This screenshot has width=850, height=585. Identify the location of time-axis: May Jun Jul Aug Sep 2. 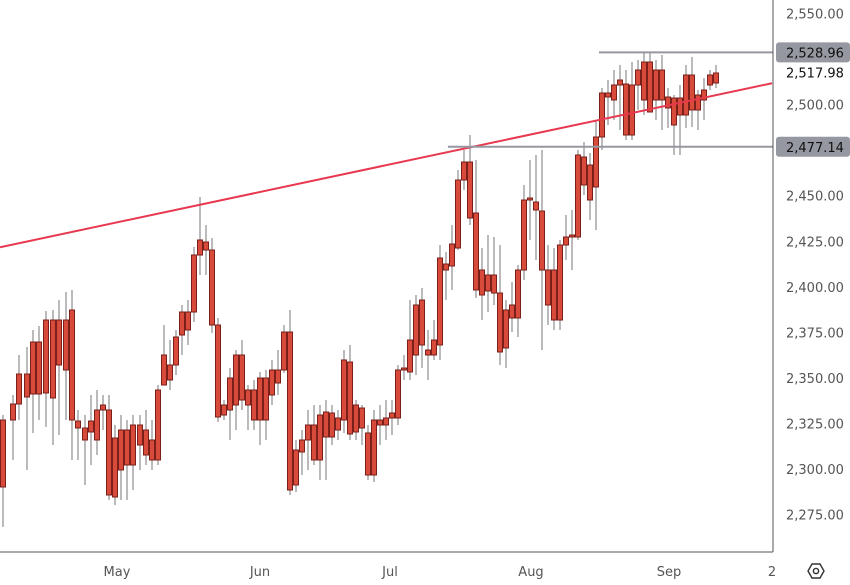
(440, 572).